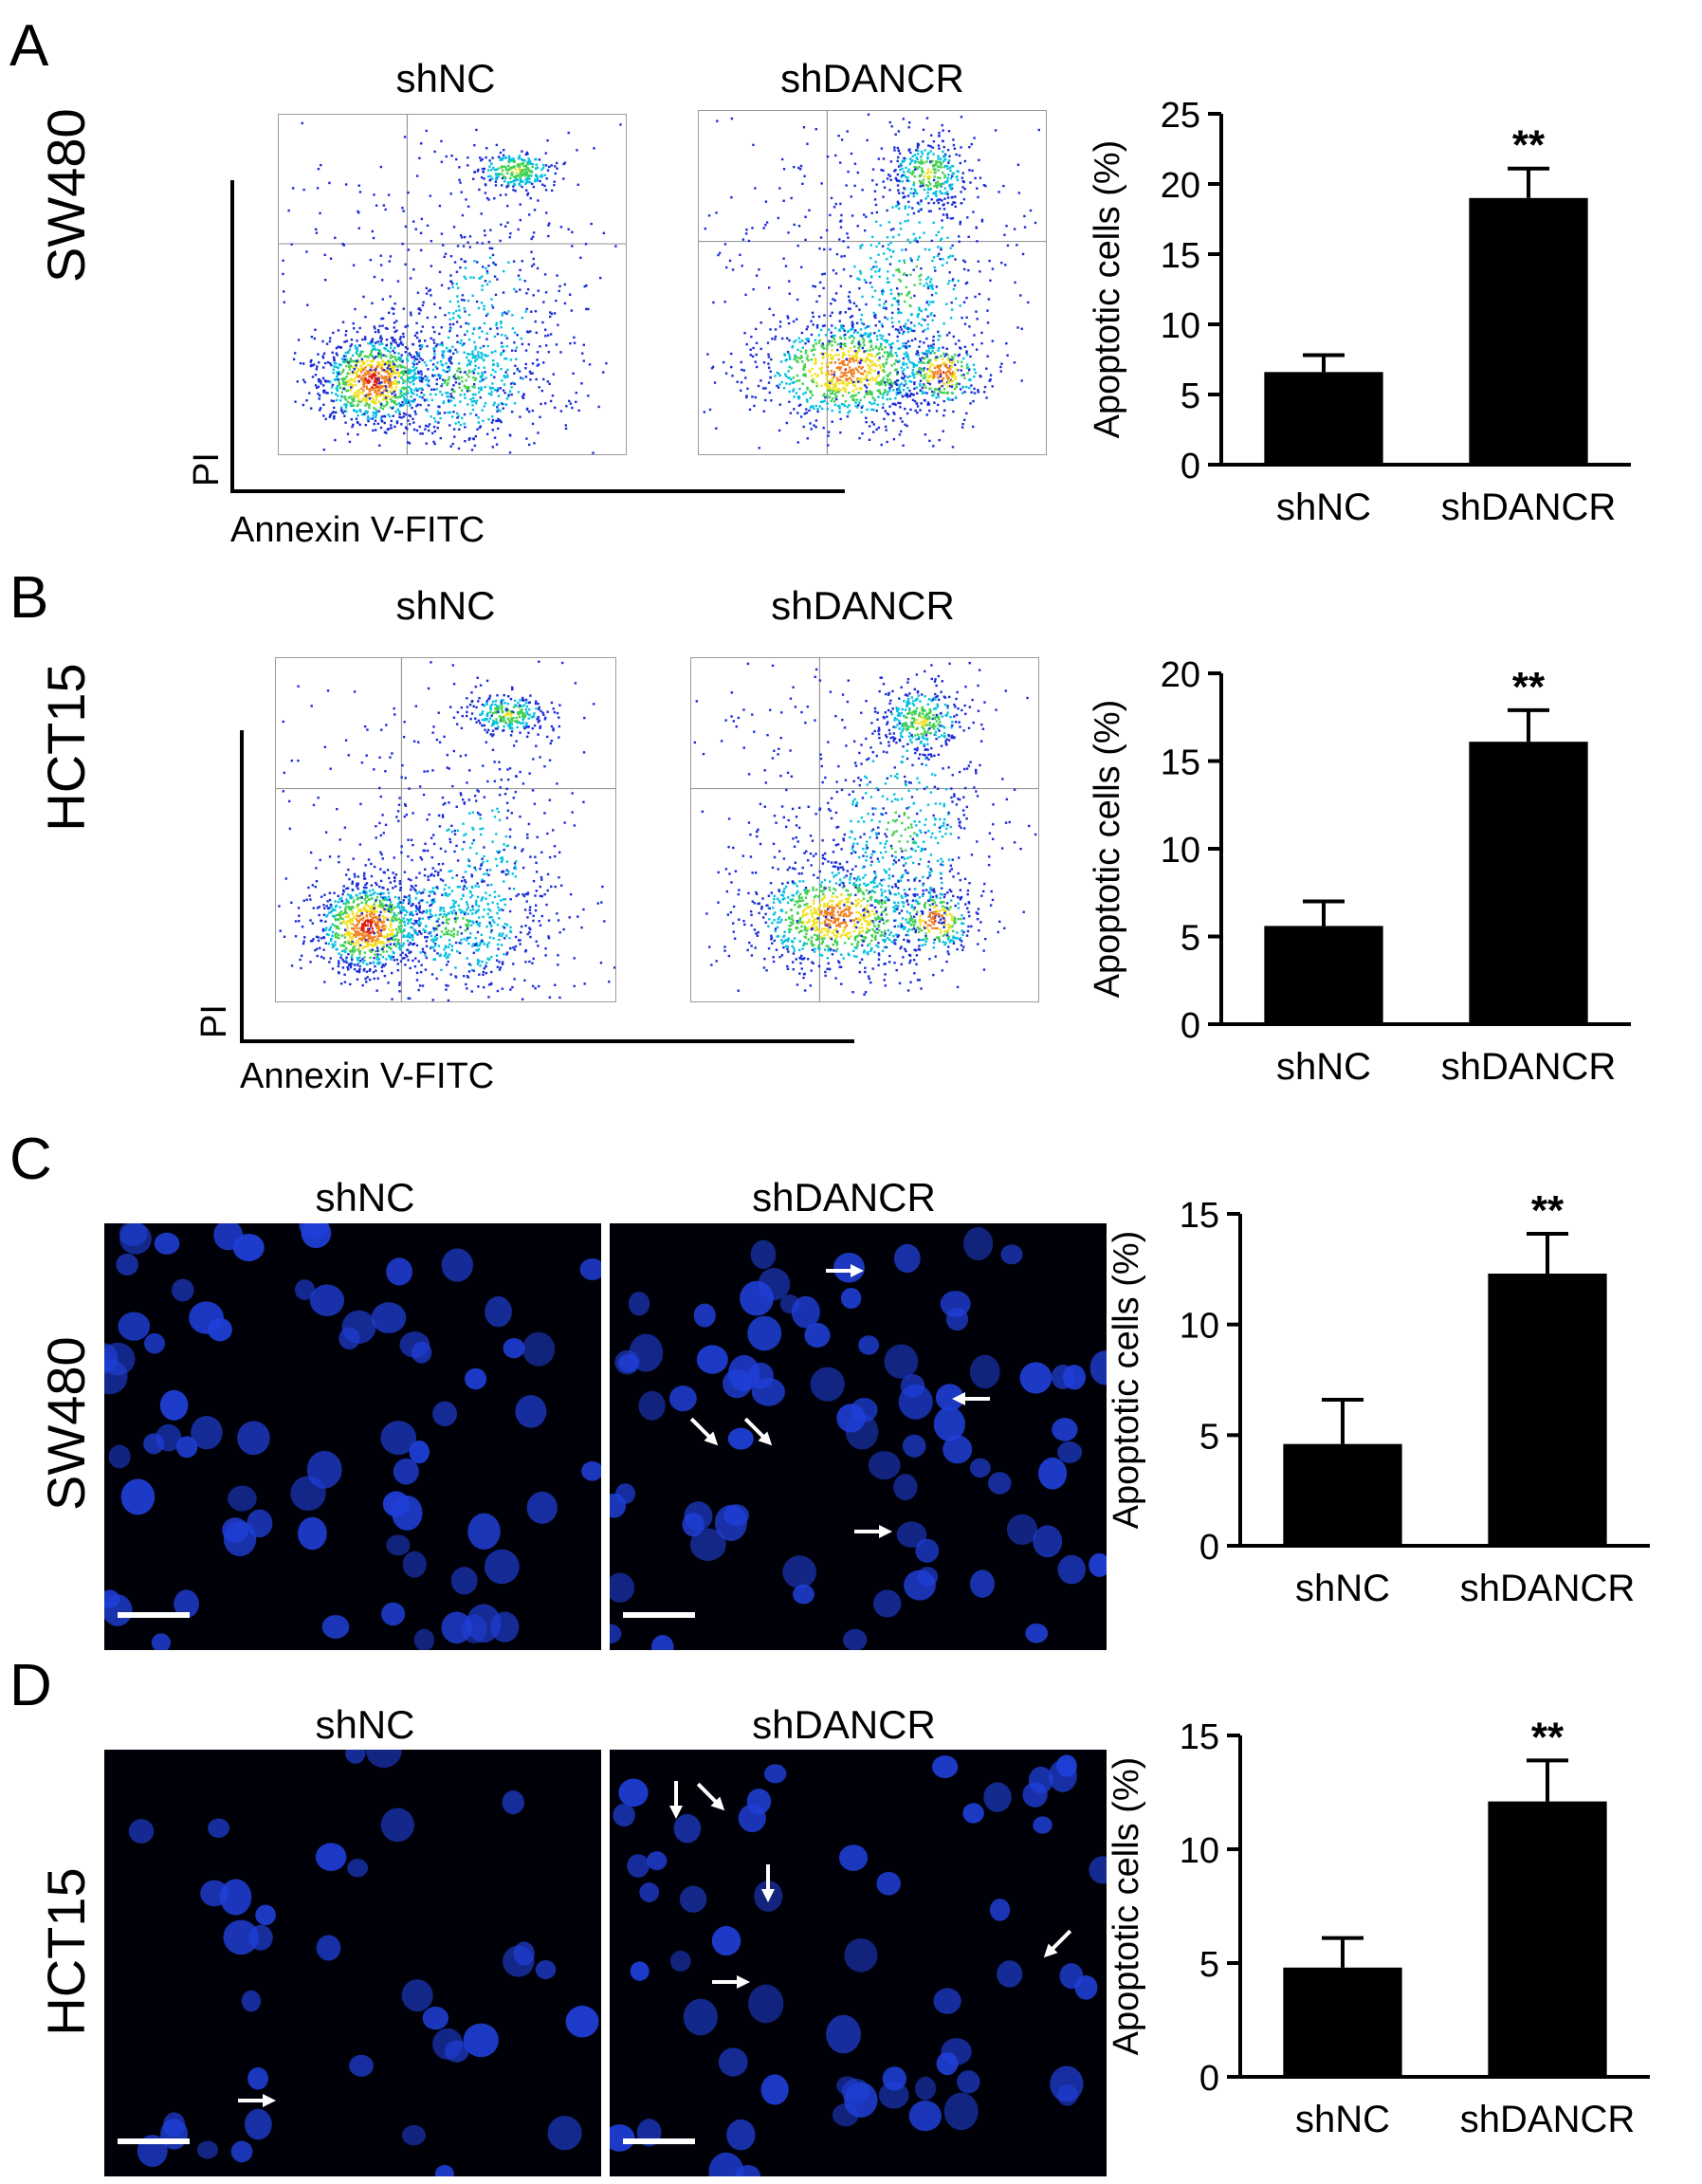 Image resolution: width=1702 pixels, height=2184 pixels. Describe the element at coordinates (1359, 871) in the screenshot. I see `bar-chart-b-svg: 0 5 10 15 20 shNC ** shDANCR Apoptotic cells (%)` at that location.